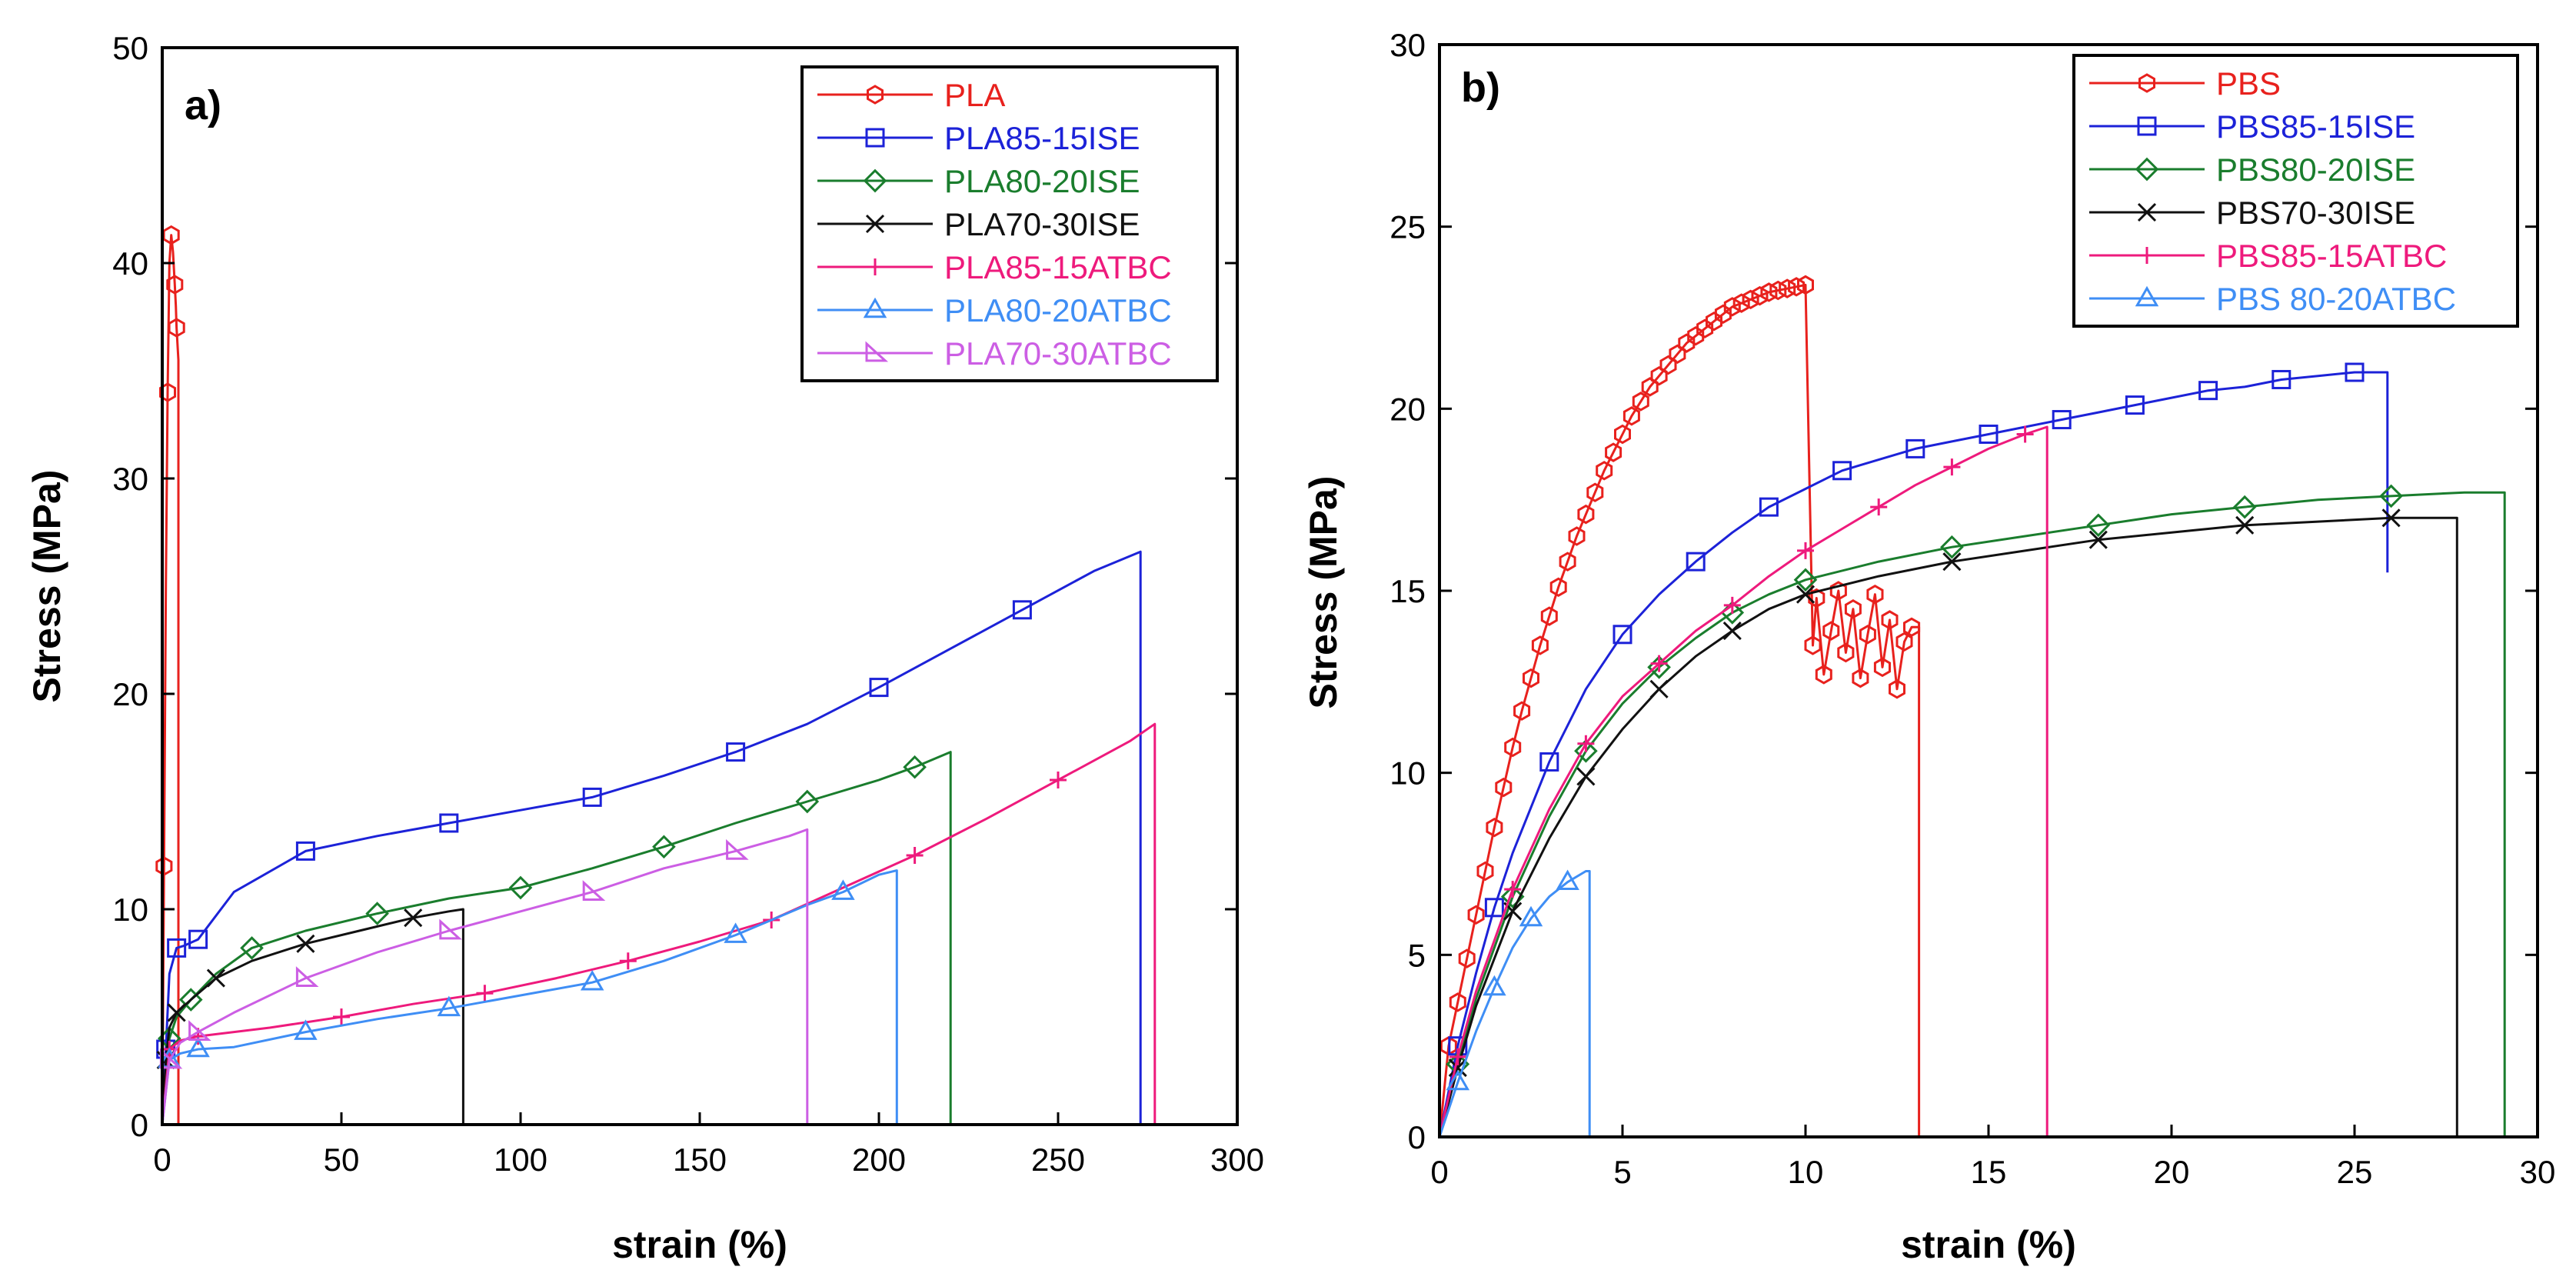  Describe the element at coordinates (203, 105) in the screenshot. I see `chart-a-panel-label: a)` at that location.